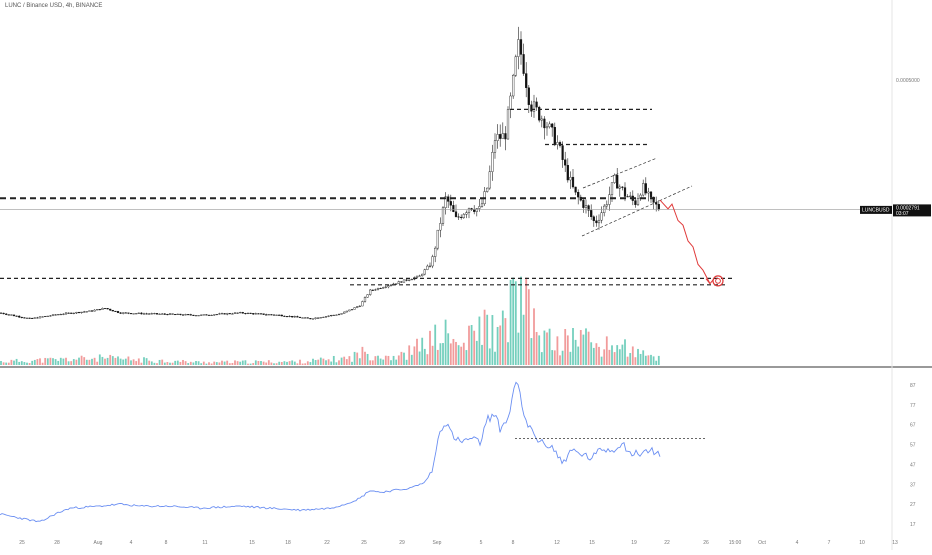 This screenshot has width=932, height=555. I want to click on ticker-label: LUNCBUSD, so click(876, 210).